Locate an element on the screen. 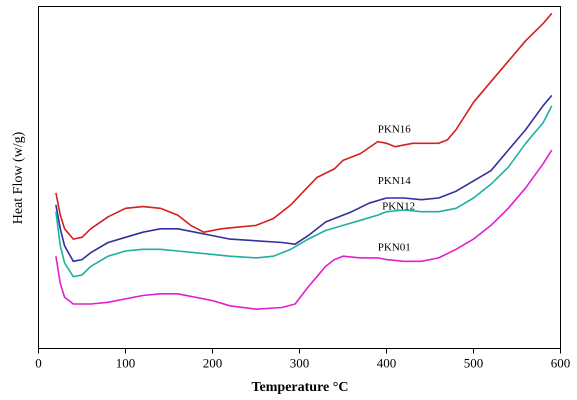 This screenshot has height=400, width=577. series-label-pkn12: PKN12 is located at coordinates (398, 206).